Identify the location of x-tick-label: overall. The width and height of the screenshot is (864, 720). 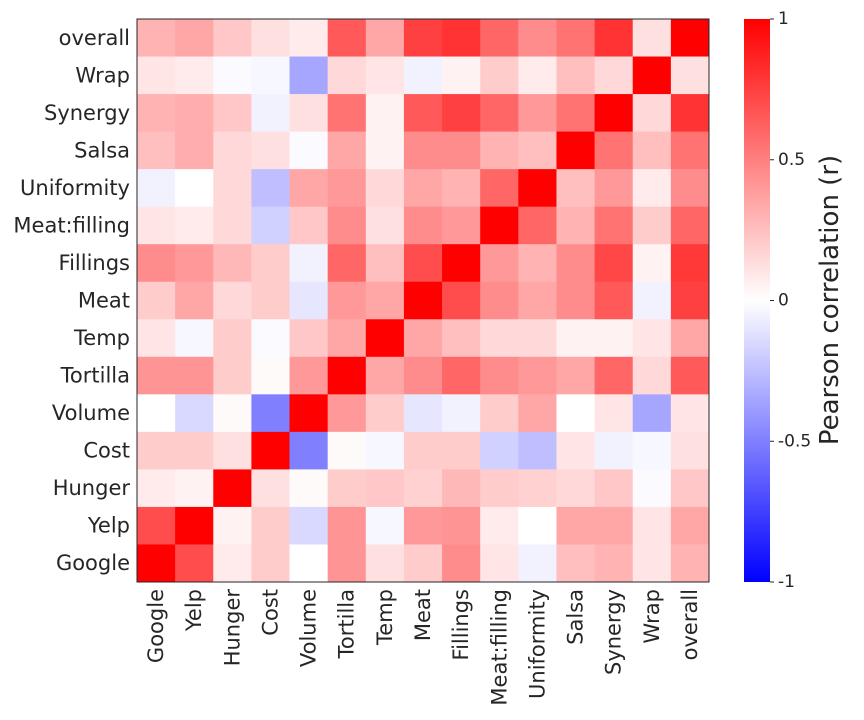
(690, 624).